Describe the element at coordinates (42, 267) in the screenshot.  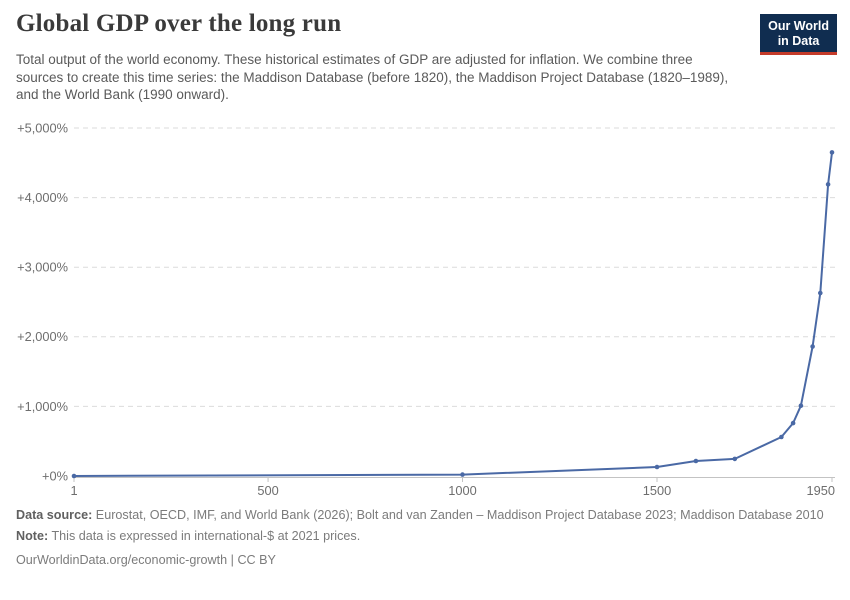
I see `y-tick-label: +3,000%` at that location.